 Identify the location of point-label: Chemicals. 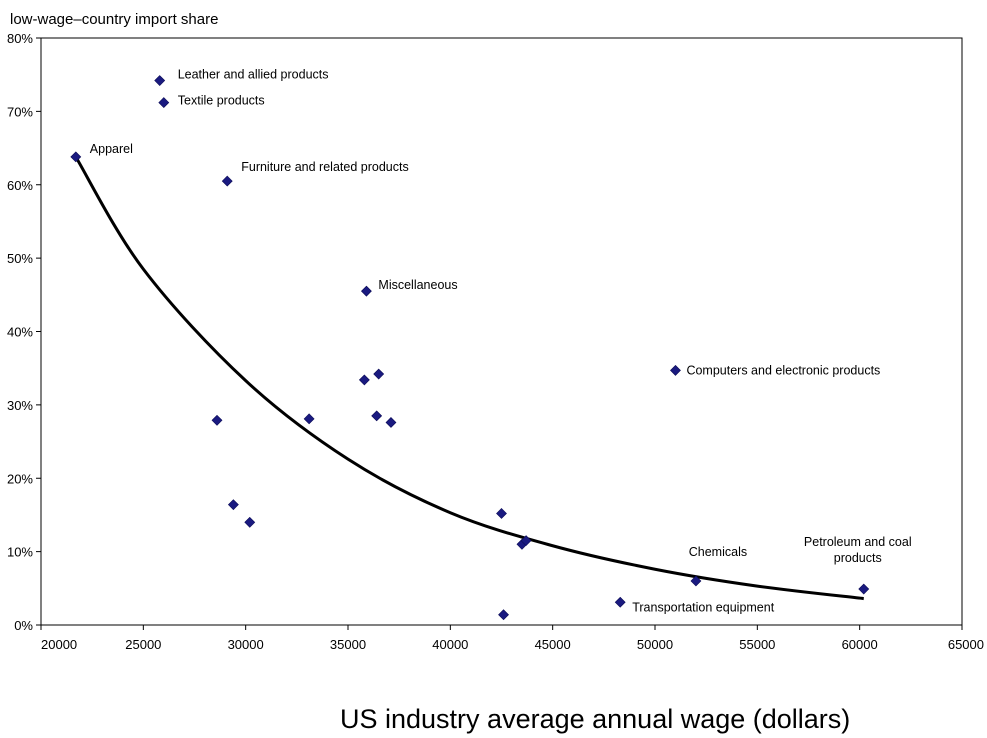
(718, 552).